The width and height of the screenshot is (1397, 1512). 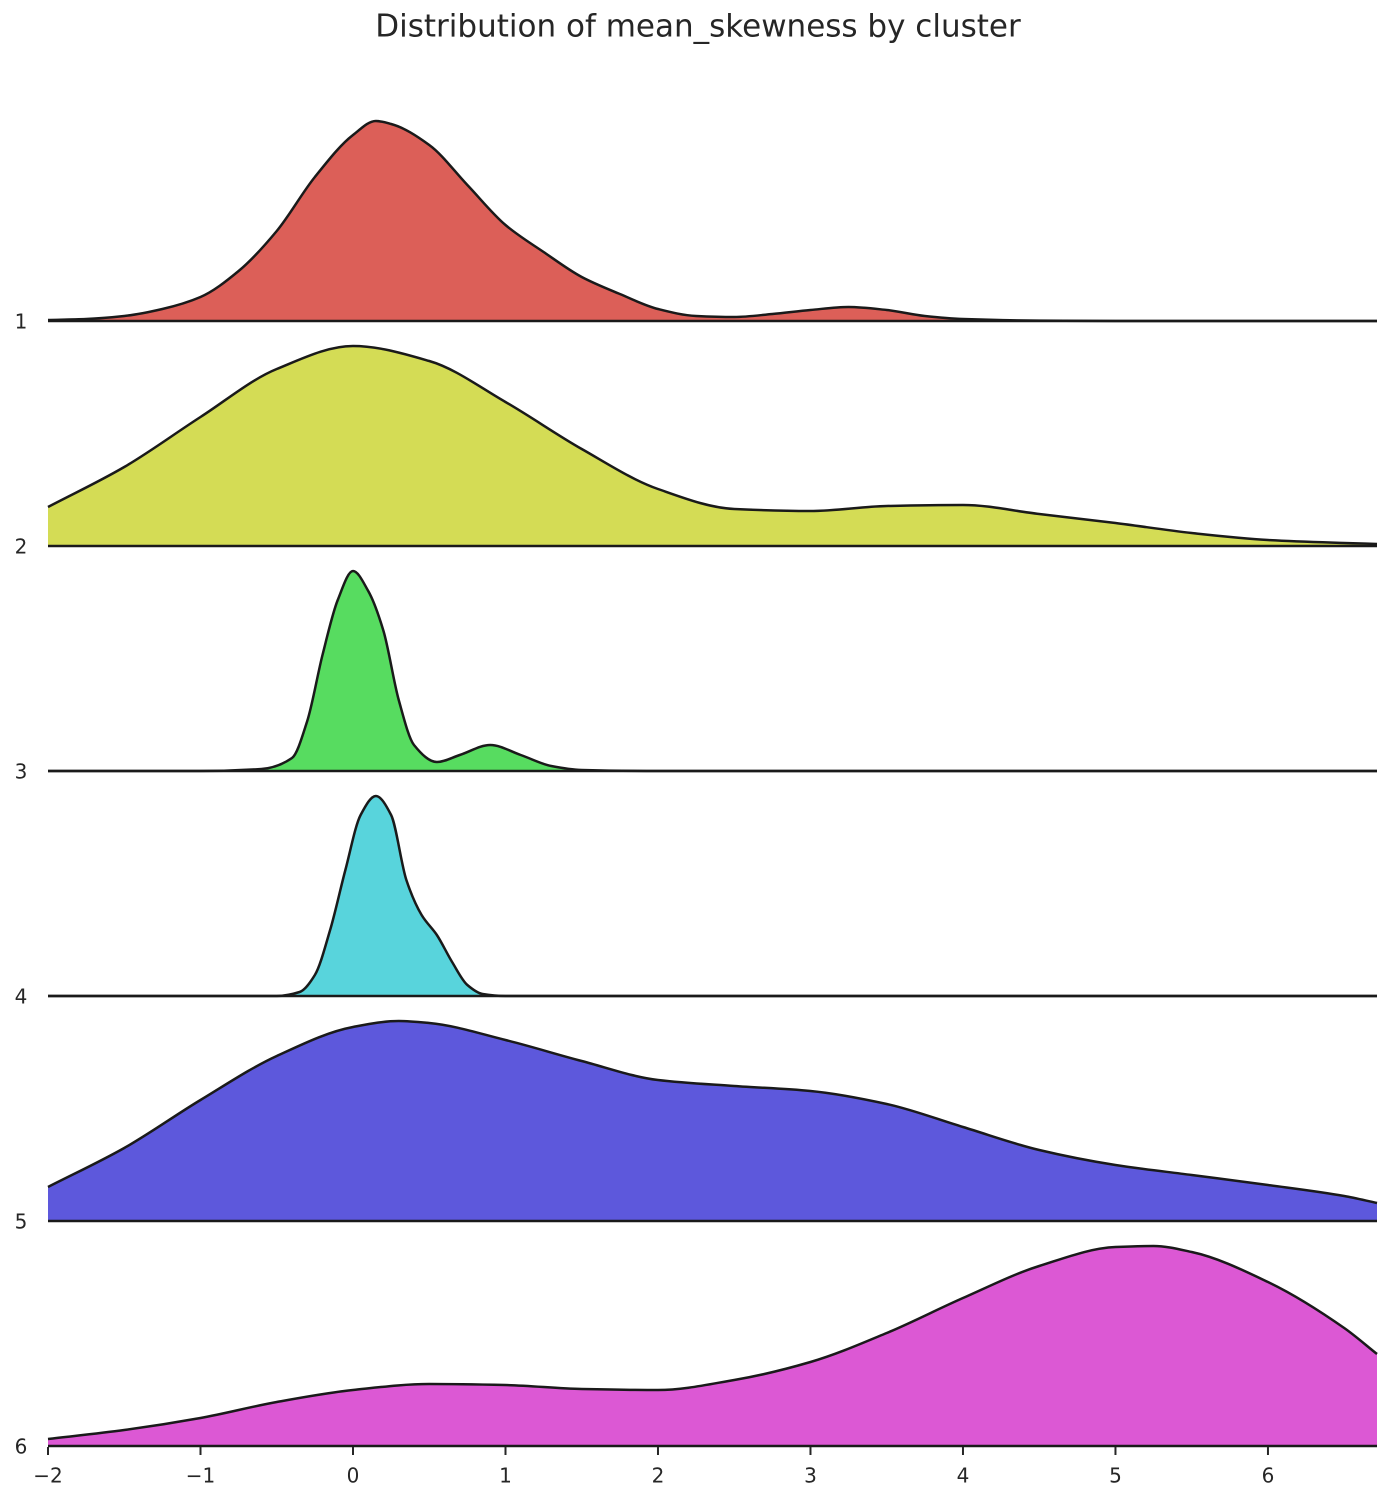 What do you see at coordinates (1268, 1476) in the screenshot?
I see `x-tick-label: 6` at bounding box center [1268, 1476].